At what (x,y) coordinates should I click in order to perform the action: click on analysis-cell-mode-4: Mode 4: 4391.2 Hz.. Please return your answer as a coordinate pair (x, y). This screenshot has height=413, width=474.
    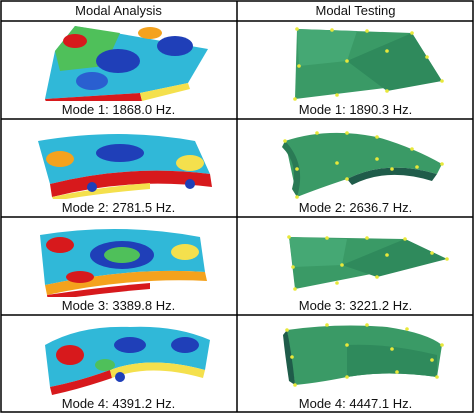
    Looking at the image, I should click on (118, 364).